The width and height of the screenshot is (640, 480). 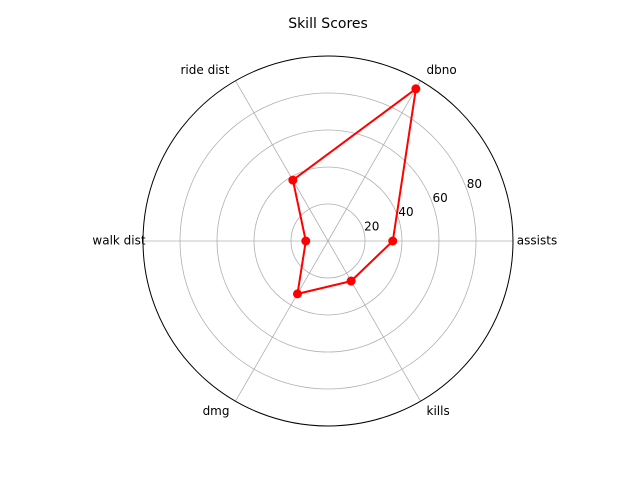 I want to click on r-tick-label-20: 20, so click(x=371, y=226).